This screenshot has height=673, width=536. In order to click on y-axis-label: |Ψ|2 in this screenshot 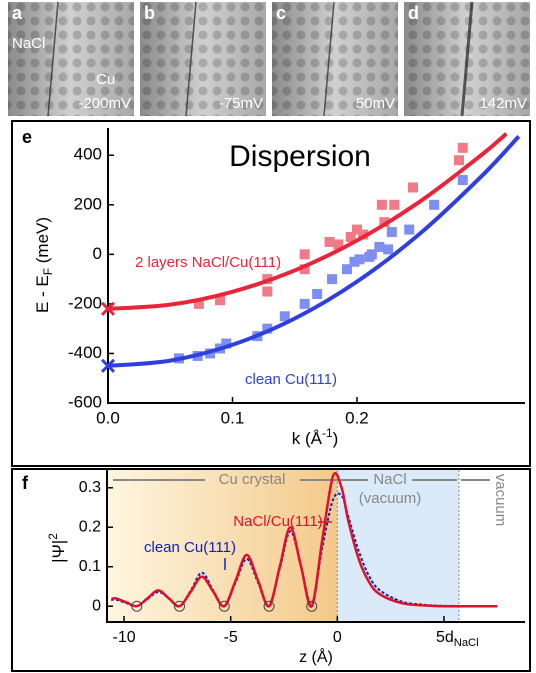, I will do `click(57, 548)`.